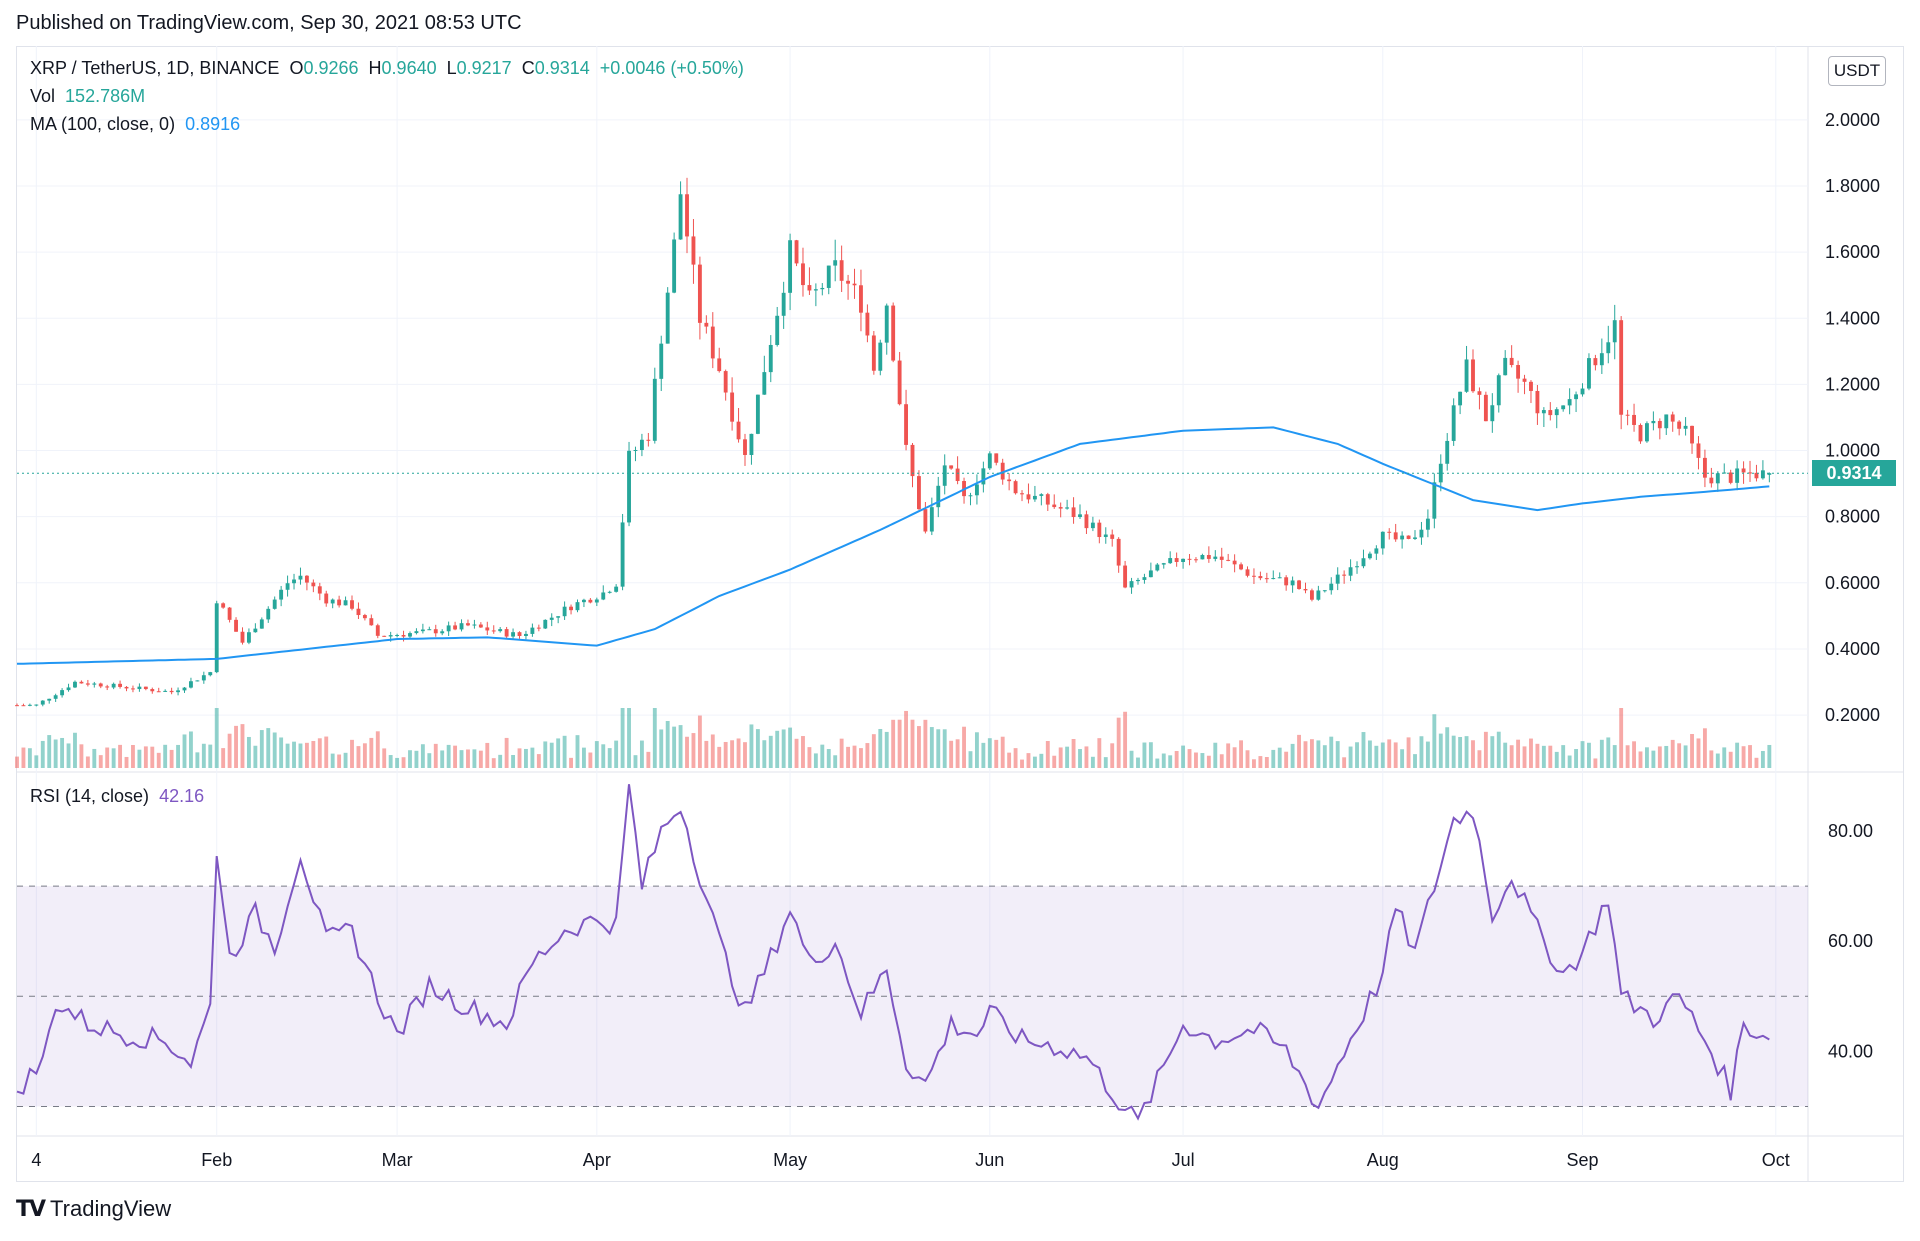  I want to click on time-tick-label: Feb, so click(216, 1160).